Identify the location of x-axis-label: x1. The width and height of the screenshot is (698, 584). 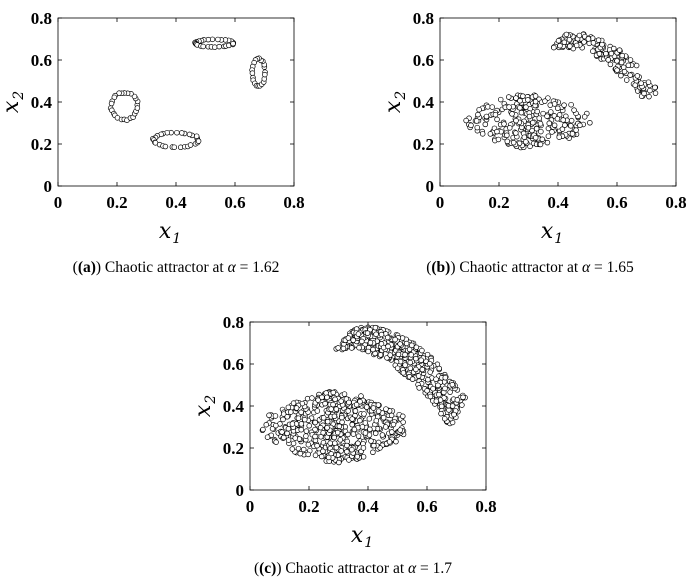
(170, 233).